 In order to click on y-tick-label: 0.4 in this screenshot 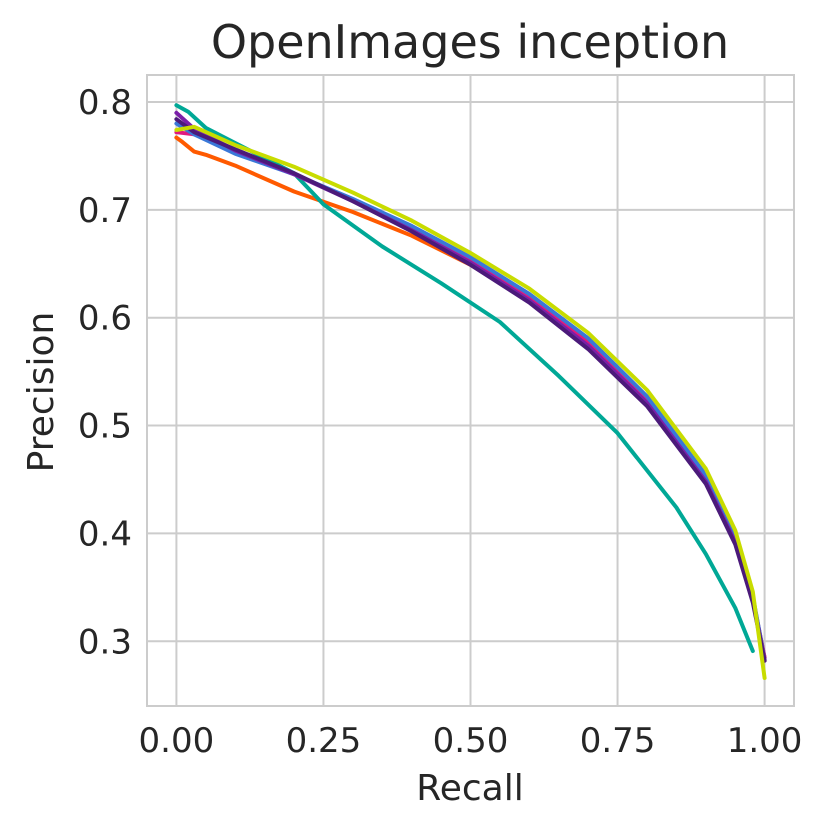, I will do `click(105, 534)`.